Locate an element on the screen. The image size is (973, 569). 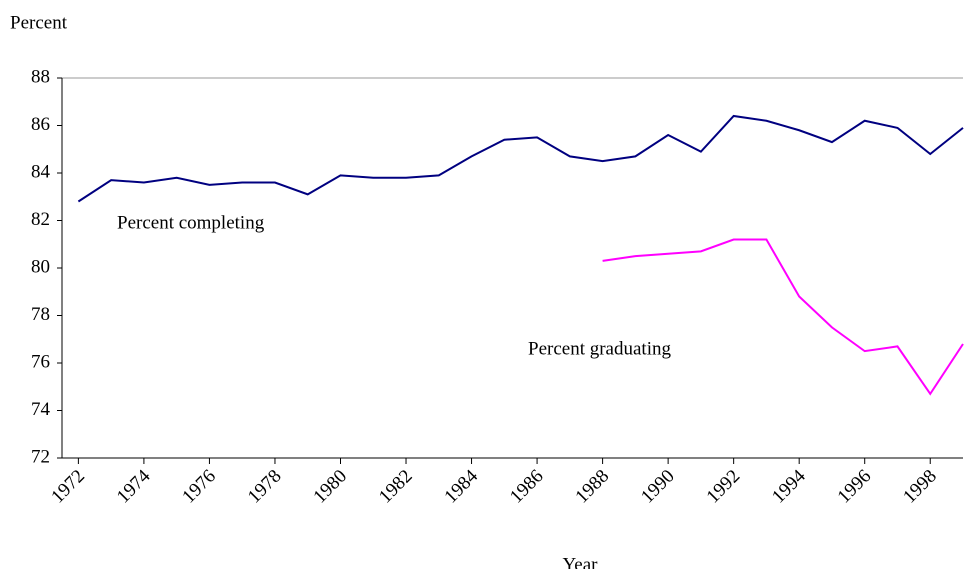
x-tick-label: 1986 is located at coordinates (527, 487).